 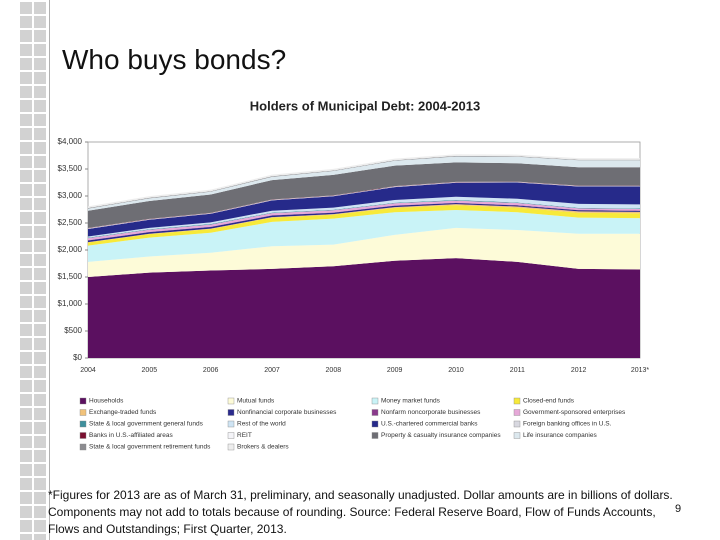 What do you see at coordinates (32, 270) in the screenshot?
I see `decoration` at bounding box center [32, 270].